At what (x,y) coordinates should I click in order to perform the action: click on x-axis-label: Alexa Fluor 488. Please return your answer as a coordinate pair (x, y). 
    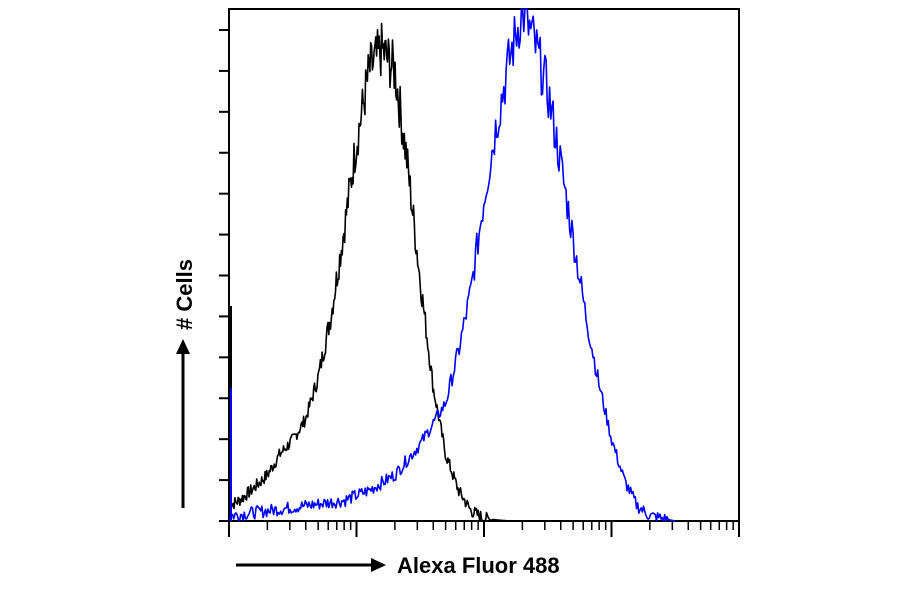
    Looking at the image, I should click on (478, 565).